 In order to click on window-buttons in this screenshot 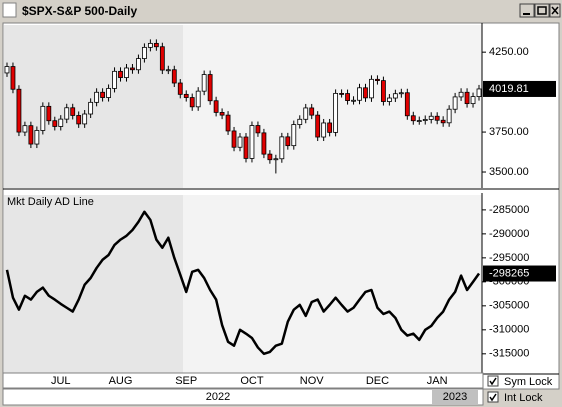, I will do `click(540, 10)`.